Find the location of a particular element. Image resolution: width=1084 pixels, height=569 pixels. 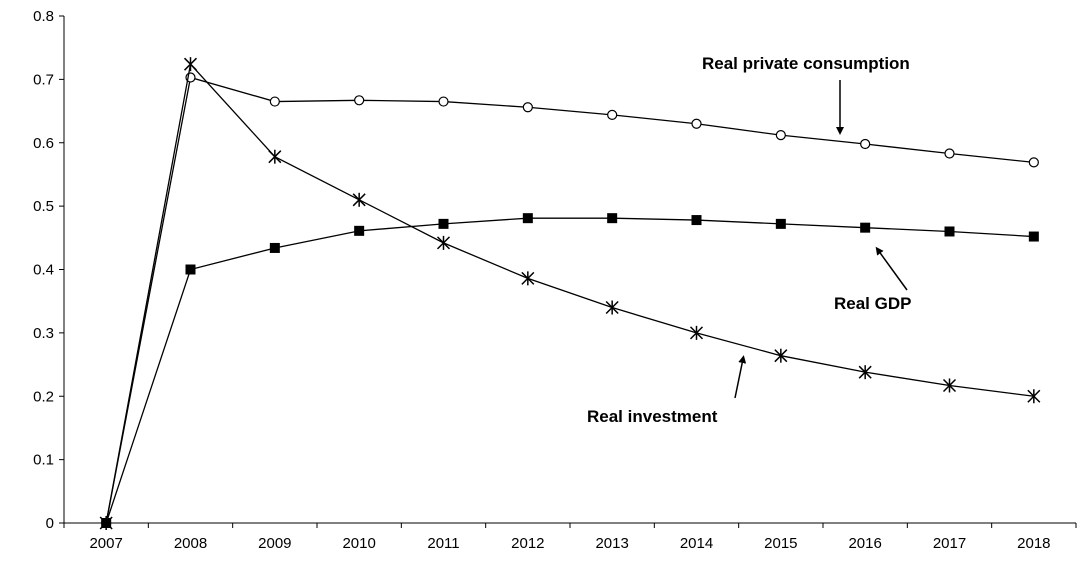

y-tick-label: 0.1 is located at coordinates (43, 460).